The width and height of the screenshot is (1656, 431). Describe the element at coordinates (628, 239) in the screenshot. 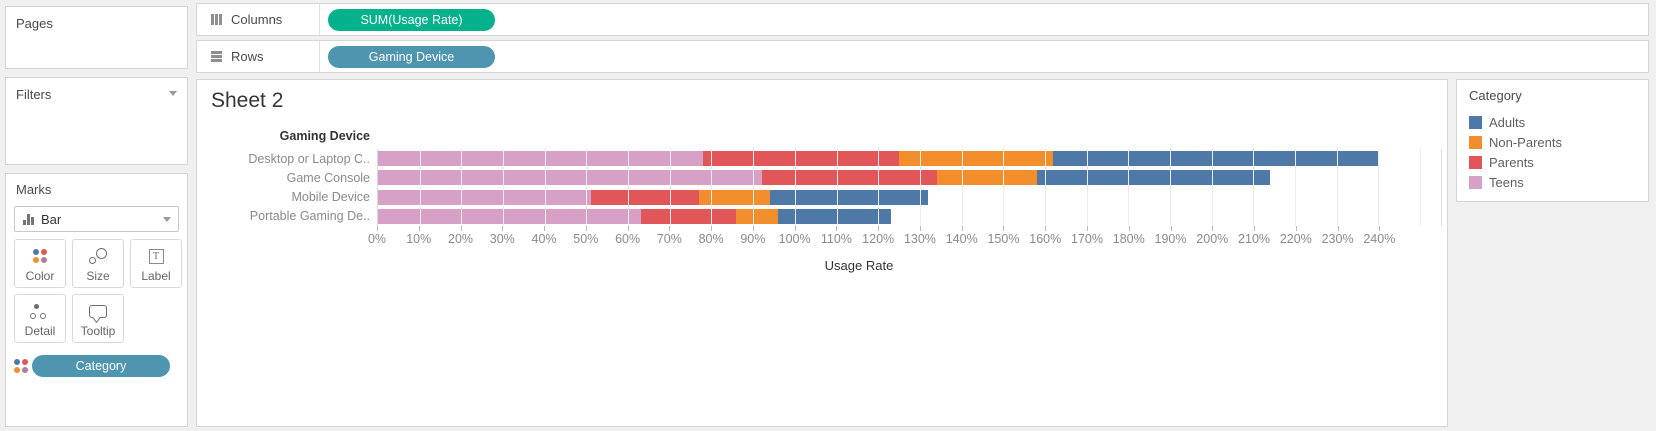

I see `axis-tick-label: 60%` at that location.